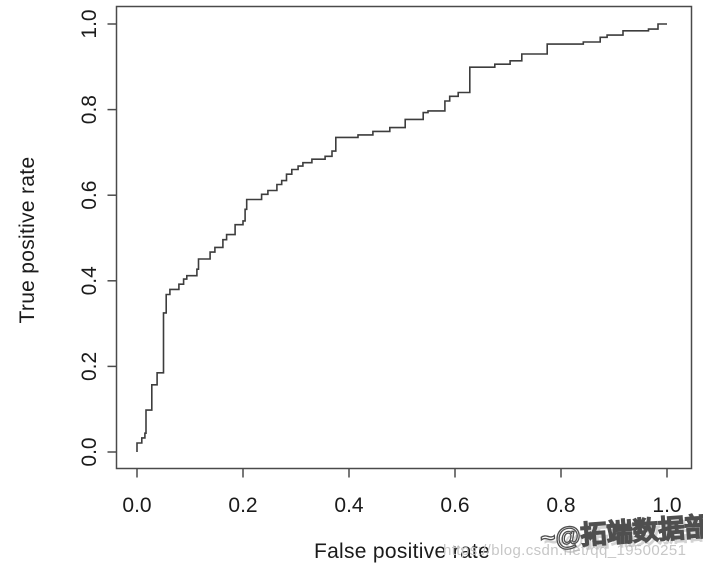  What do you see at coordinates (402, 551) in the screenshot?
I see `x-axis-title: False positive rate` at bounding box center [402, 551].